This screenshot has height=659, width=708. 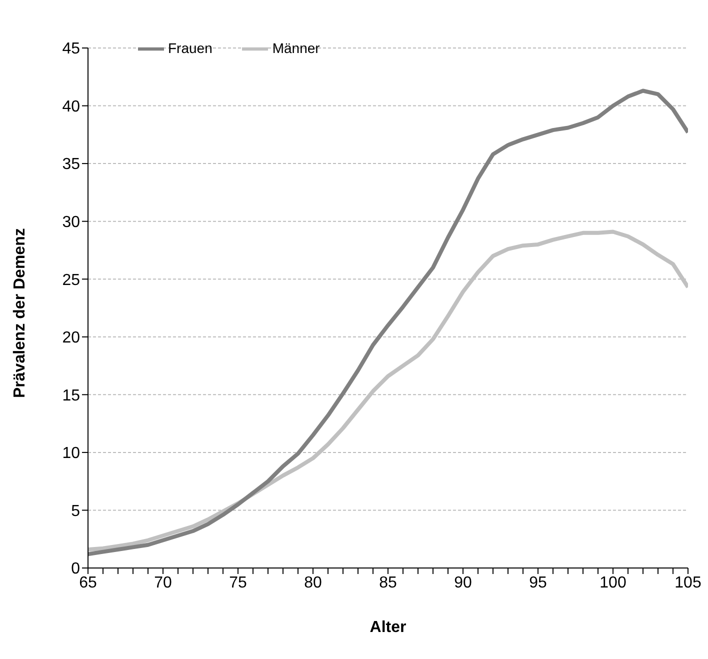 What do you see at coordinates (71, 49) in the screenshot?
I see `y-tick-label: 45` at bounding box center [71, 49].